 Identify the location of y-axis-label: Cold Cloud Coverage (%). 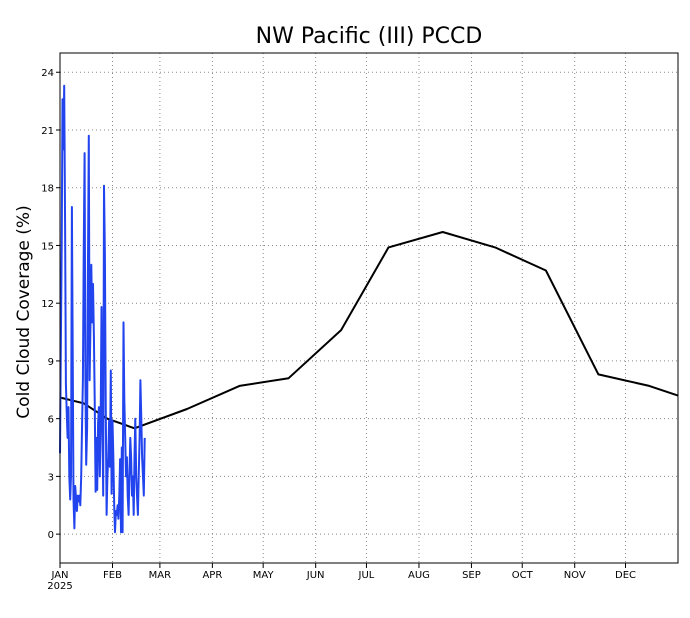
(24, 311).